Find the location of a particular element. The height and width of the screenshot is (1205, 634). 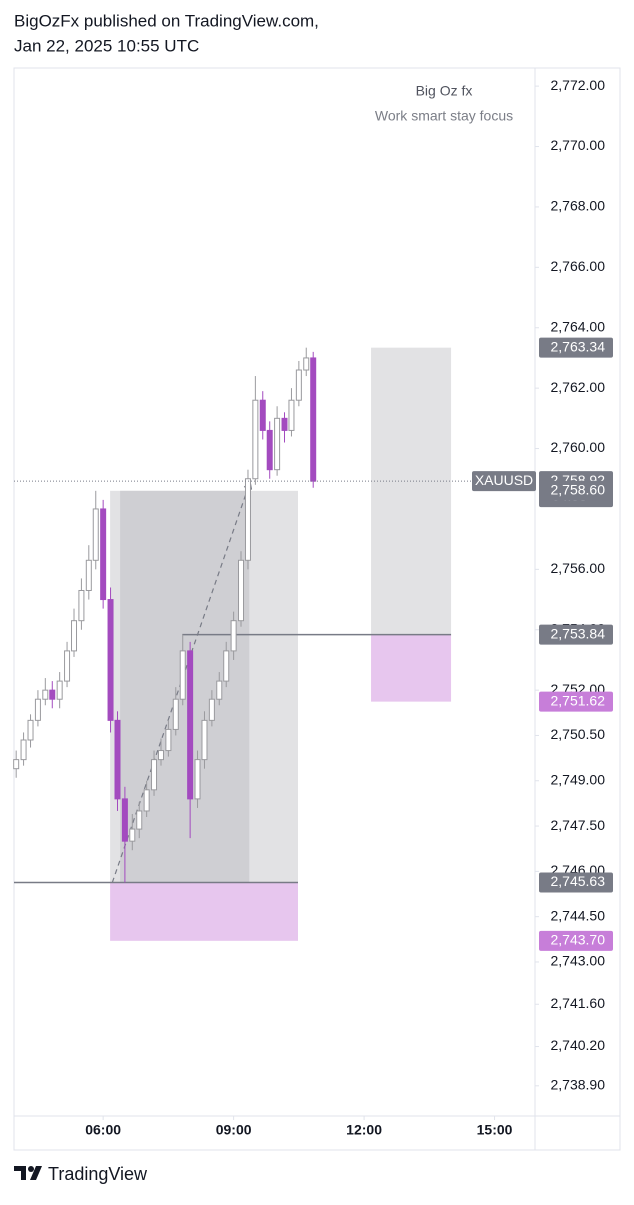

y-tick-label: 2,747.50 is located at coordinates (578, 825).